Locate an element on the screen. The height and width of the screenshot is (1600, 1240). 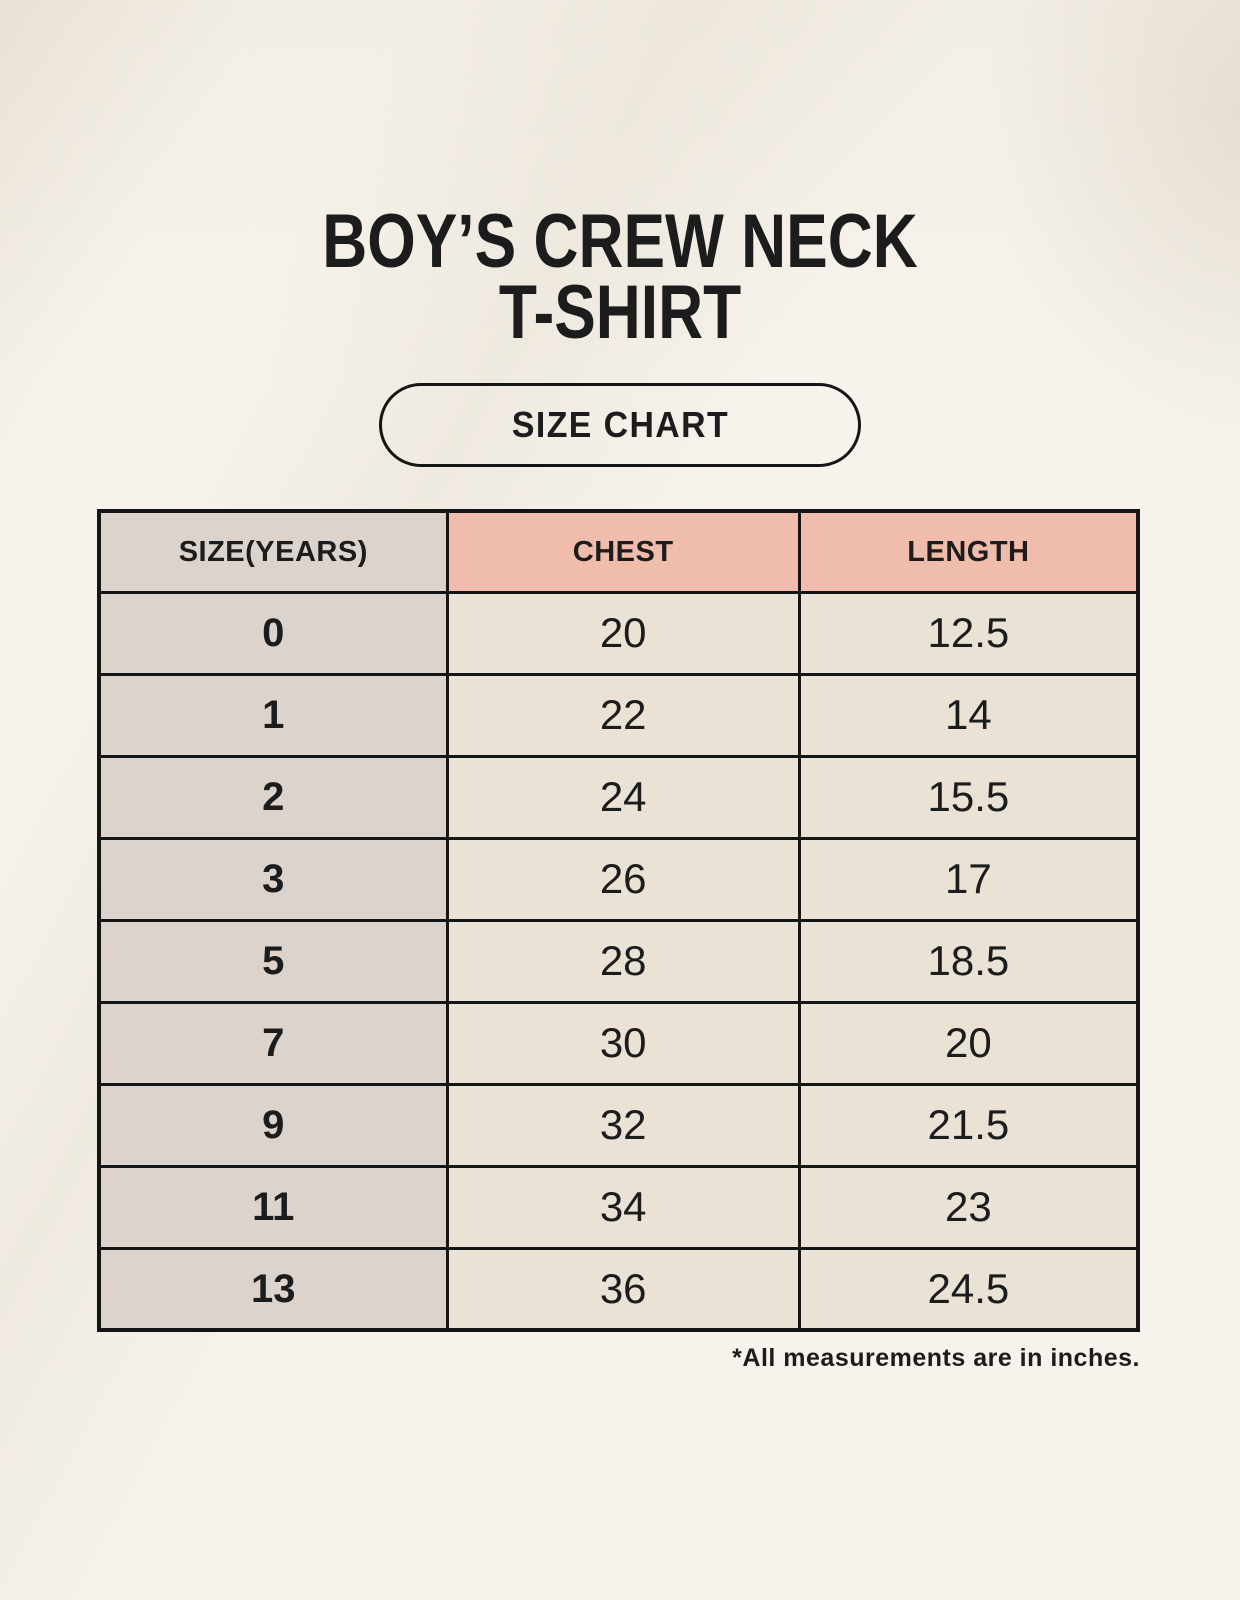
length-cell: 12.5 is located at coordinates (968, 633).